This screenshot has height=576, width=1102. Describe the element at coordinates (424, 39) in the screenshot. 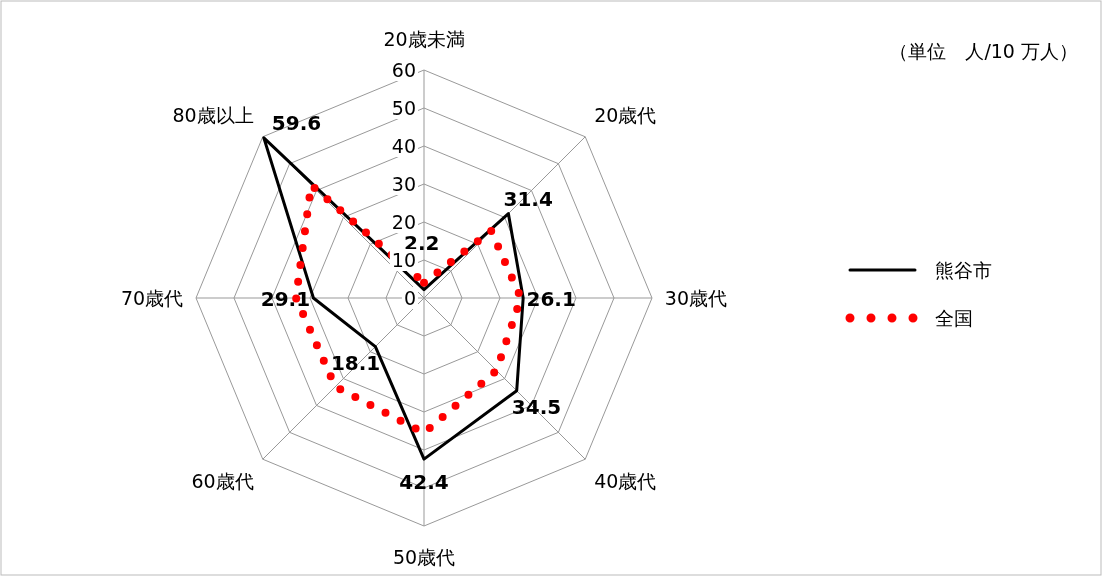

I see `spoke-label: 20歳未満` at that location.